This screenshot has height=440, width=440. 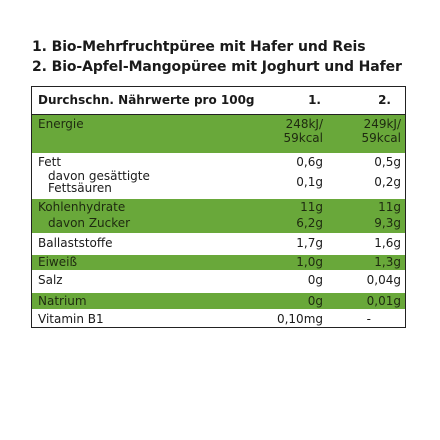 I want to click on row-fett: Fett 0,6g 0,5g, so click(x=218, y=161).